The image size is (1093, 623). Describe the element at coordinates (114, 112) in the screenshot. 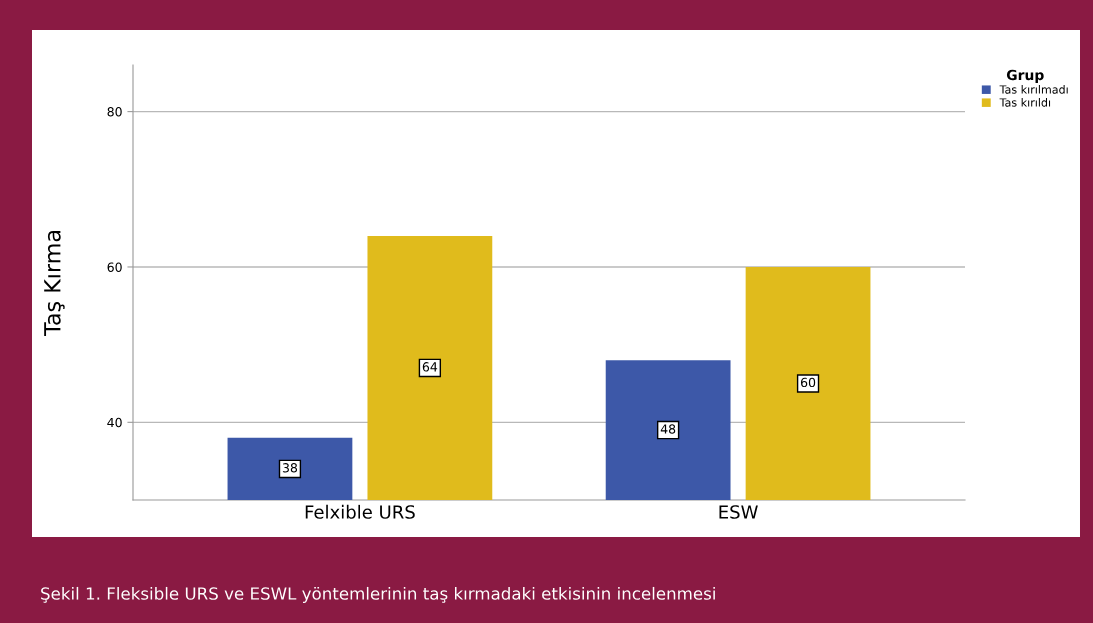

I see `y-tick-label: 80` at that location.